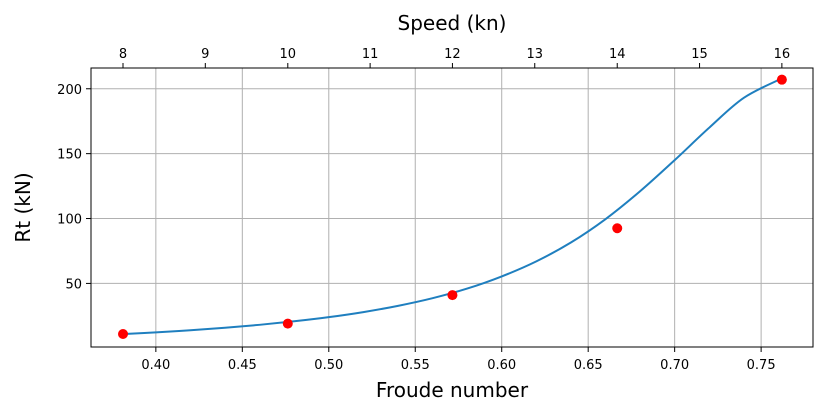  What do you see at coordinates (205, 54) in the screenshot?
I see `top-tick-label: 9` at bounding box center [205, 54].